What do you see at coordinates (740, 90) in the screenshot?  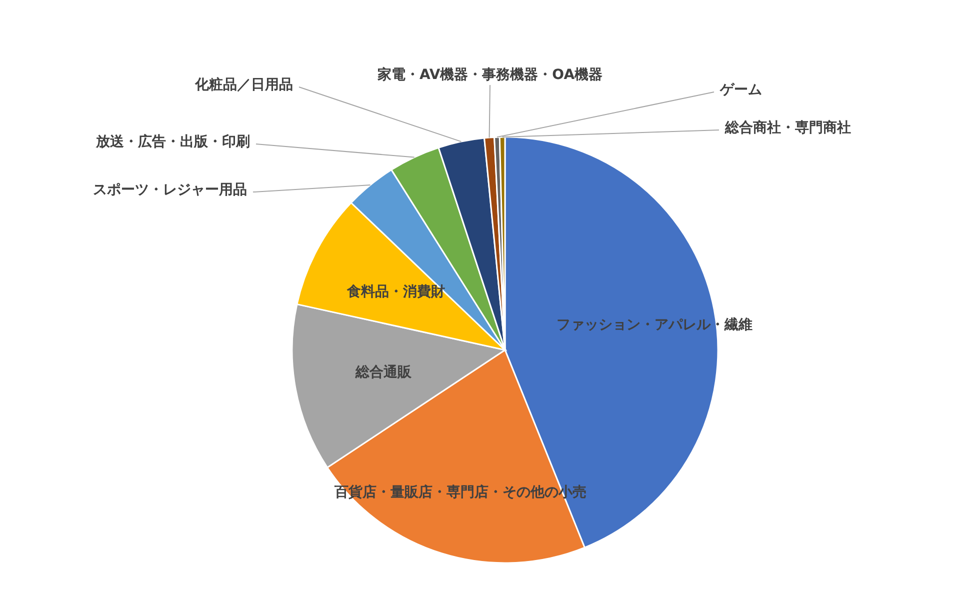 I see `slice-label: ゲーム` at bounding box center [740, 90].